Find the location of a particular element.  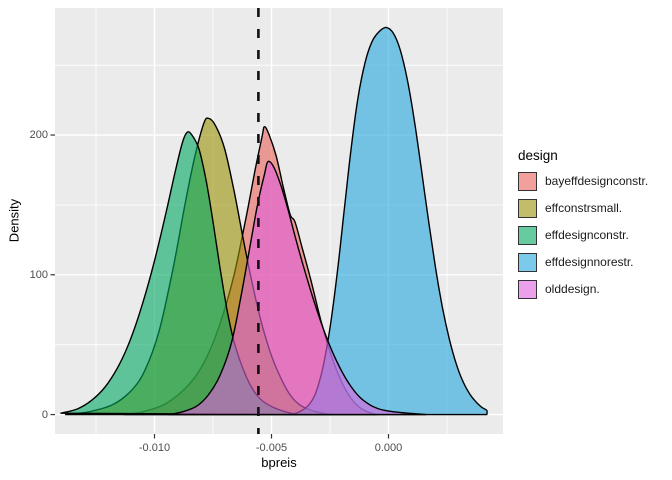

legend-item-effdesignconstr: effdesignconstr. is located at coordinates (583, 235).